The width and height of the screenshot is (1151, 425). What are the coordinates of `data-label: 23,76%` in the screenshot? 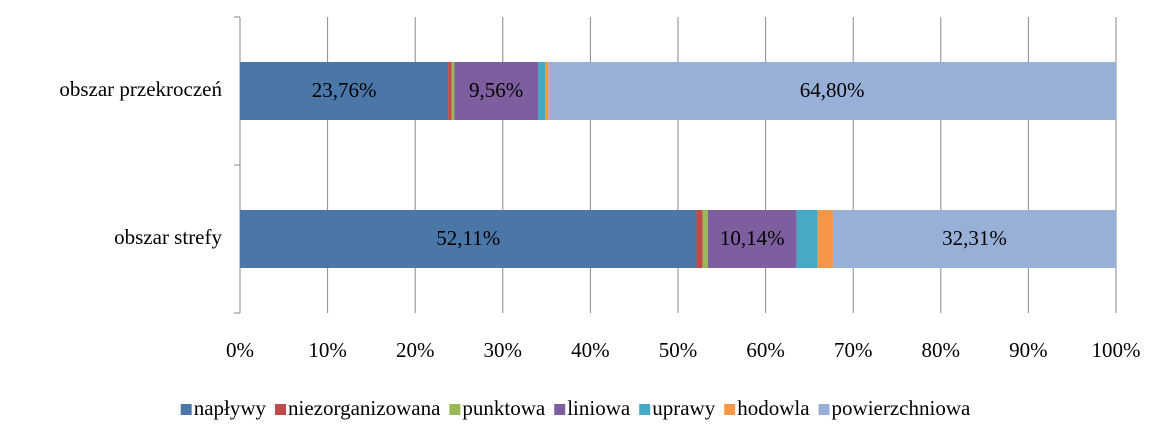 It's located at (344, 90).